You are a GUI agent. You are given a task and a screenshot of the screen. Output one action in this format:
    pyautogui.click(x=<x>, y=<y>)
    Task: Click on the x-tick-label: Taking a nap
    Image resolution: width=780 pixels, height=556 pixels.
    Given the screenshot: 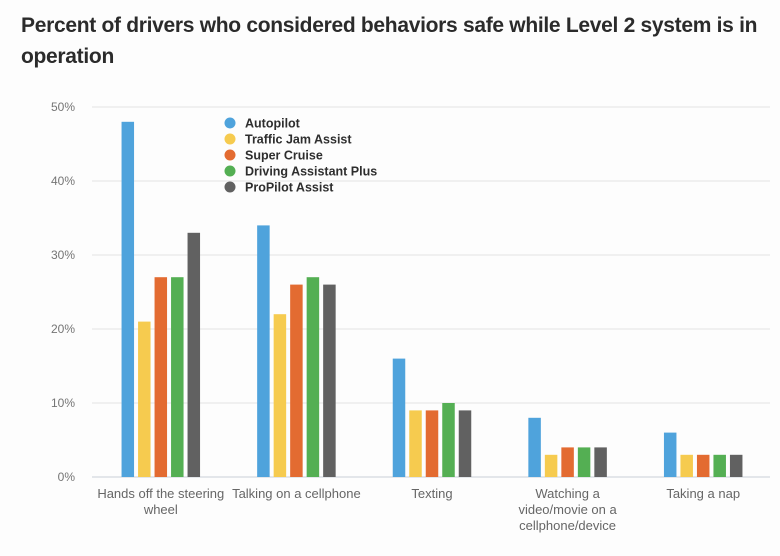 What is the action you would take?
    pyautogui.click(x=703, y=493)
    